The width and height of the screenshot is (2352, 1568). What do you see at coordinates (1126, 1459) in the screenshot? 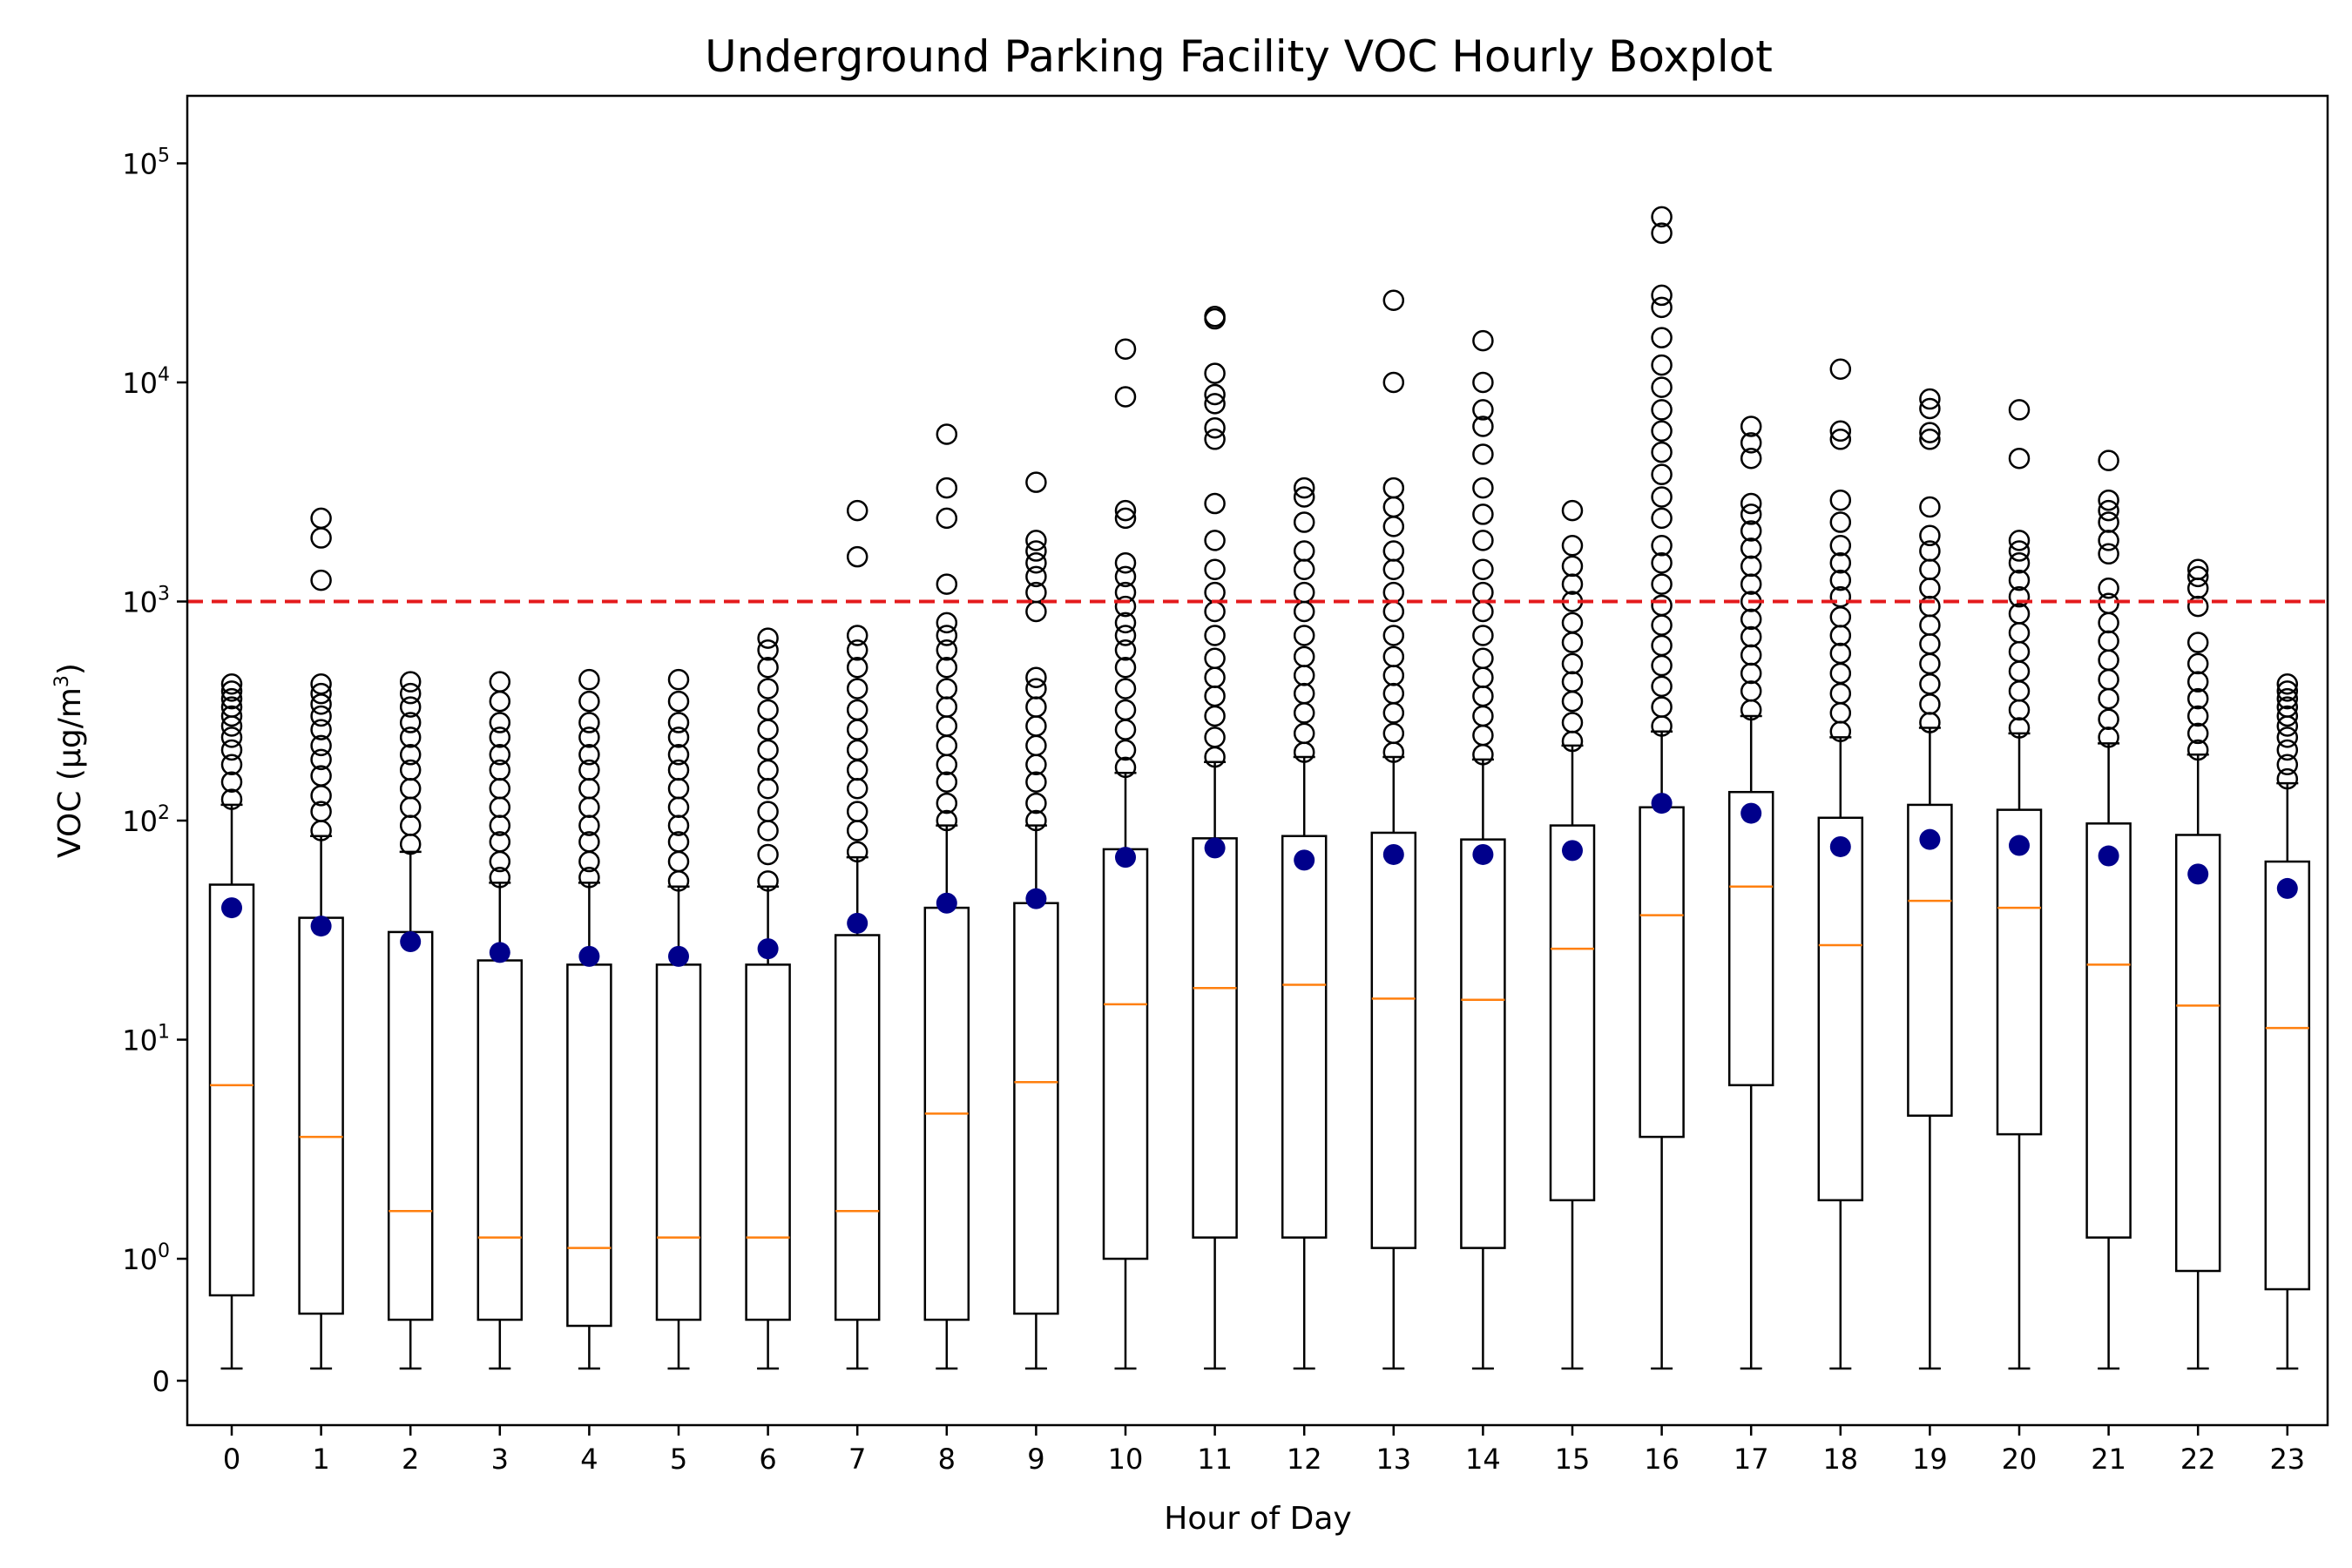
I see `x-tick-label: 10` at bounding box center [1126, 1459].